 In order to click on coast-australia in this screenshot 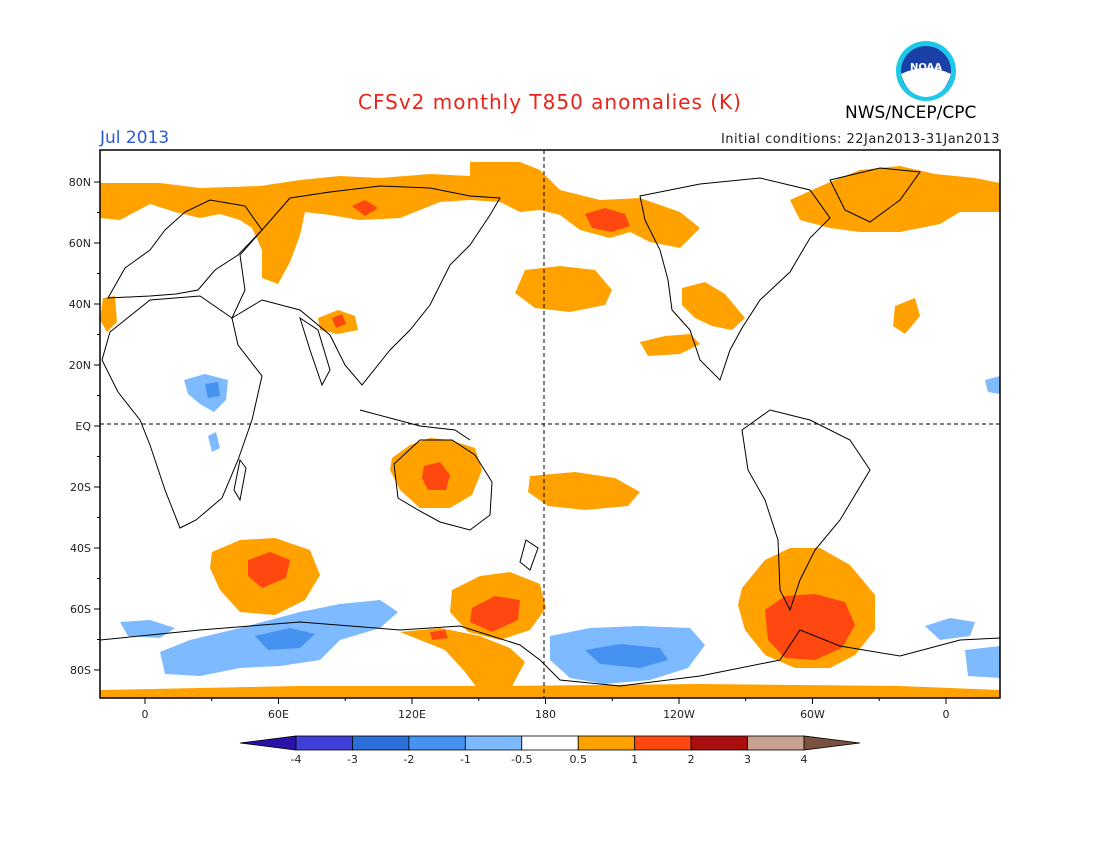, I will do `click(443, 485)`.